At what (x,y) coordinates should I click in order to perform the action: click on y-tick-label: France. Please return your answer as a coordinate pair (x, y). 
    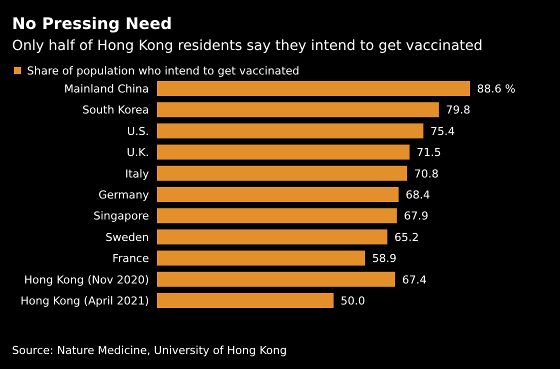
    Looking at the image, I should click on (131, 259).